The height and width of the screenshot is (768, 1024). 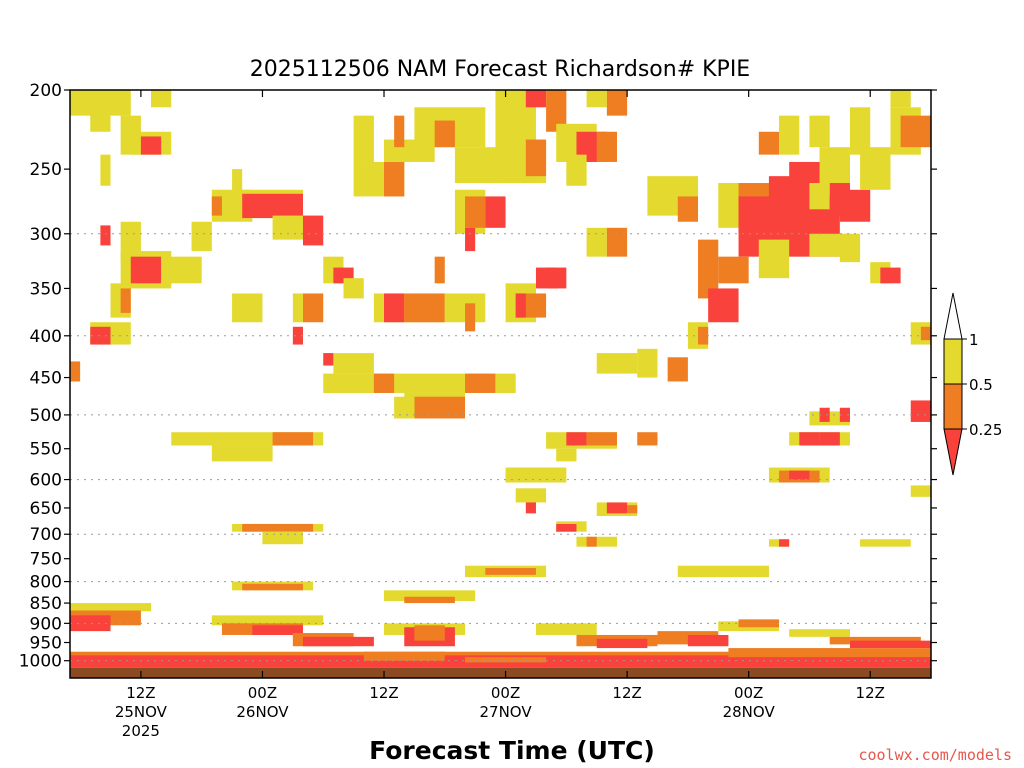 I want to click on colorbar-segment, so click(x=953, y=361).